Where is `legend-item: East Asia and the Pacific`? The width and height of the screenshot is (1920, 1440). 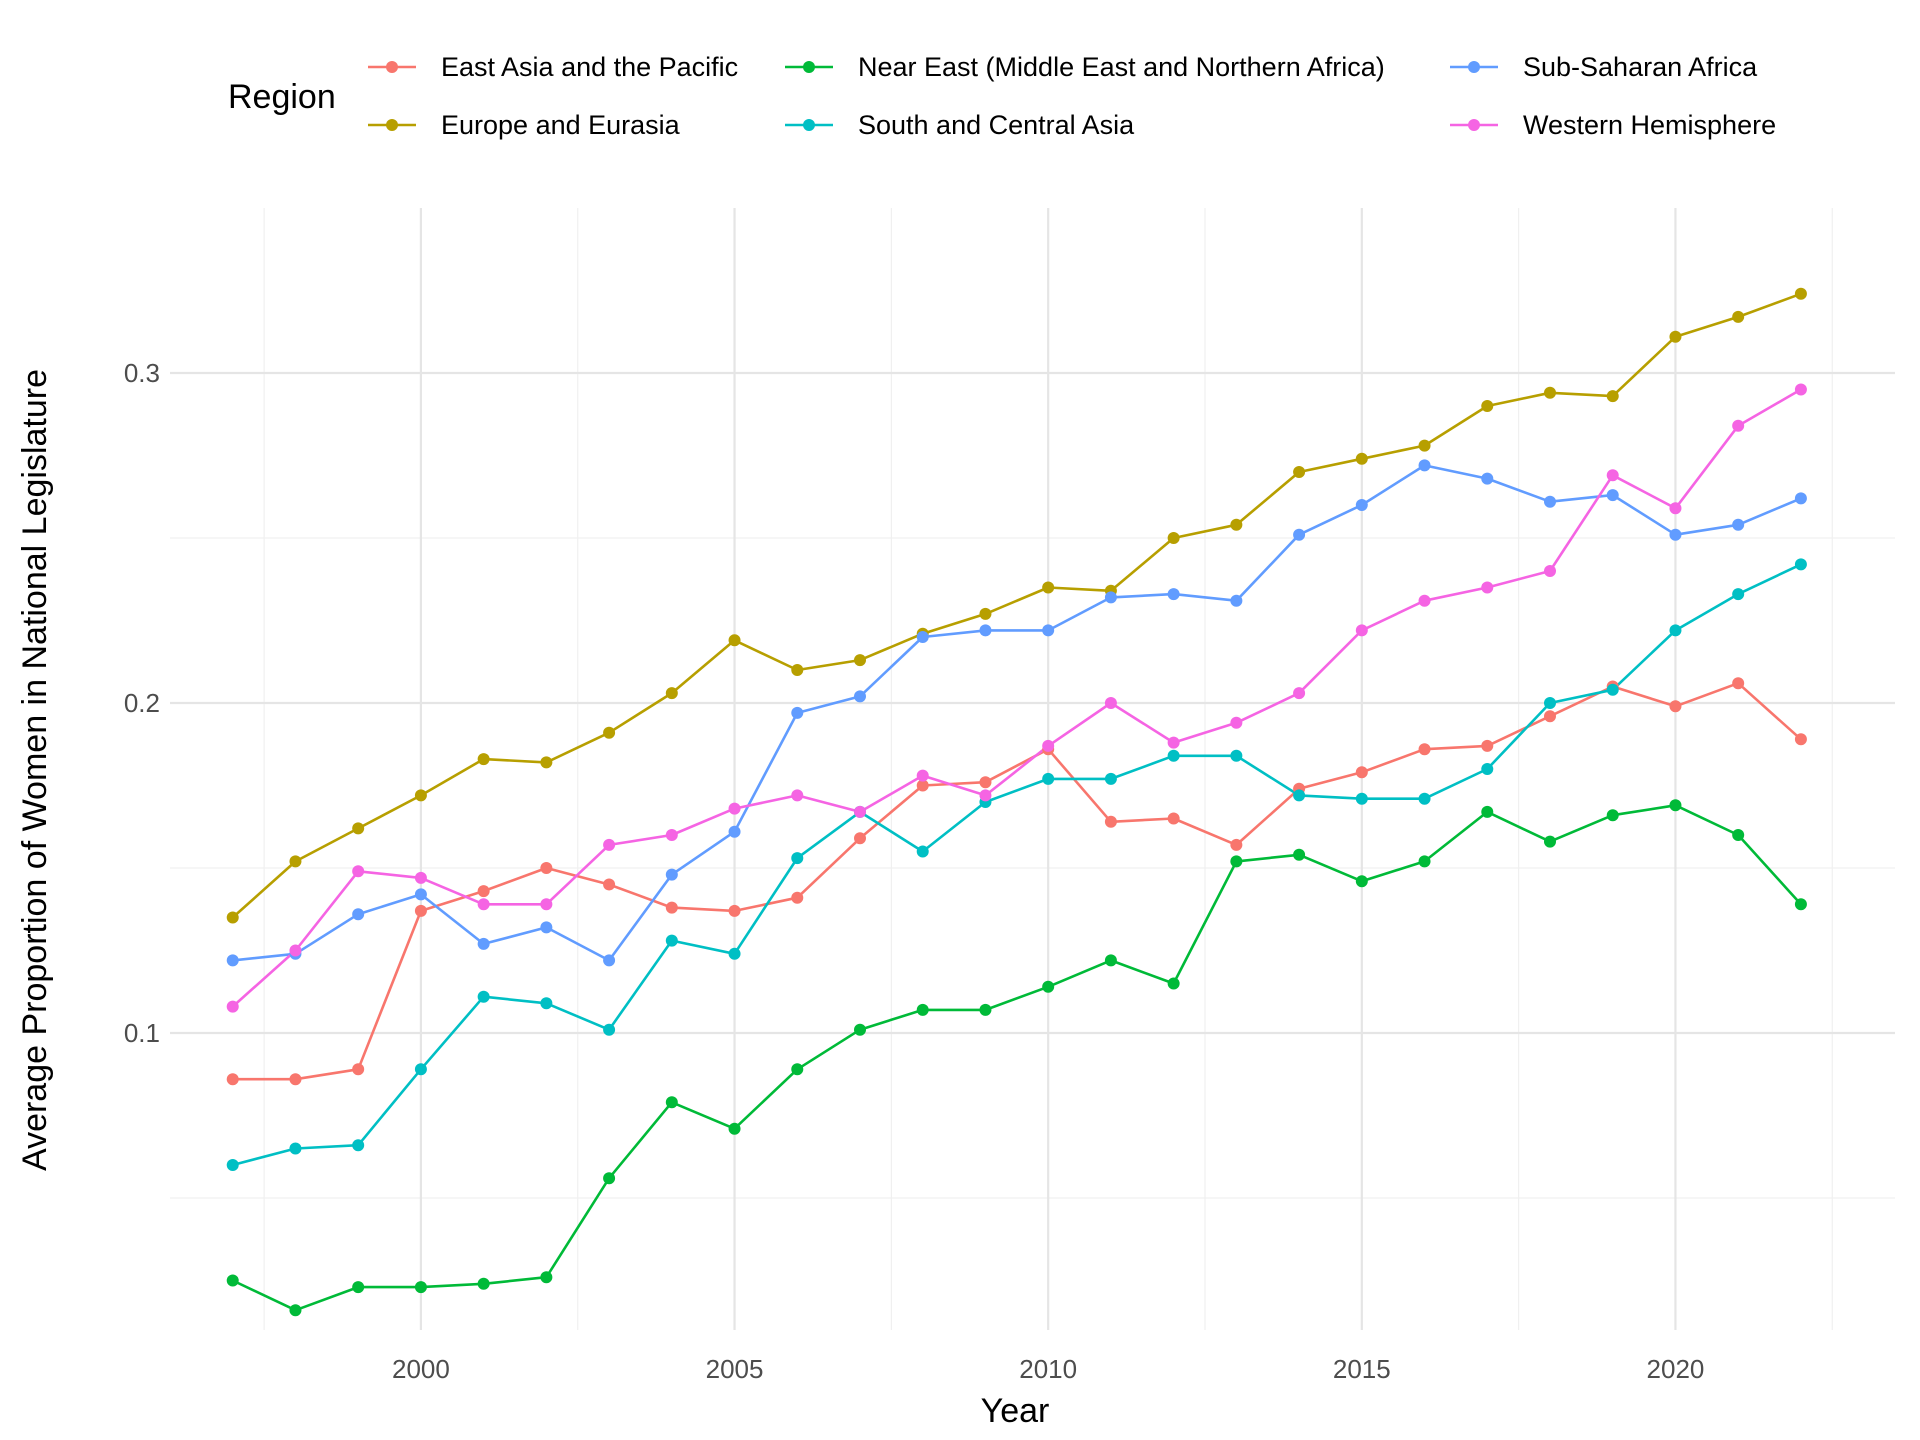 legend-item: East Asia and the Pacific is located at coordinates (553, 67).